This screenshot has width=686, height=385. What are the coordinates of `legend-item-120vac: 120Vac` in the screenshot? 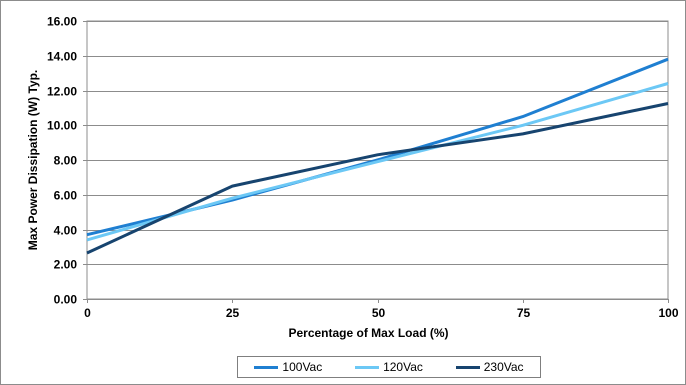 It's located at (389, 367).